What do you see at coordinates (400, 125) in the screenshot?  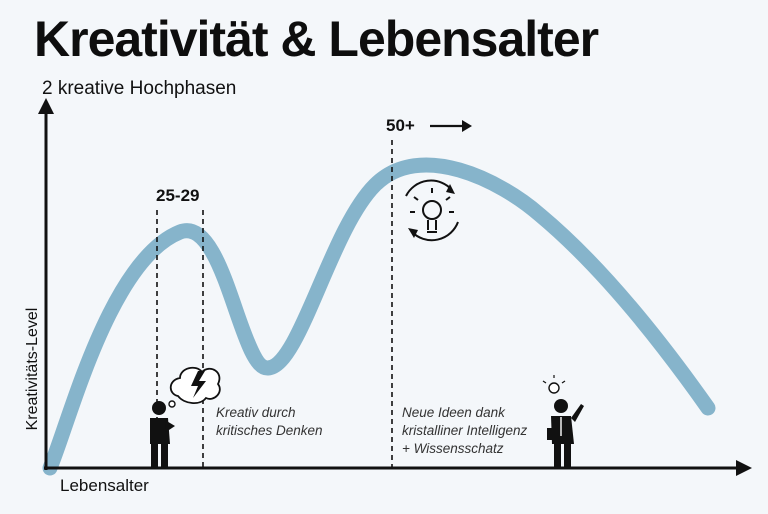 I see `late-peak-label: 50+` at bounding box center [400, 125].